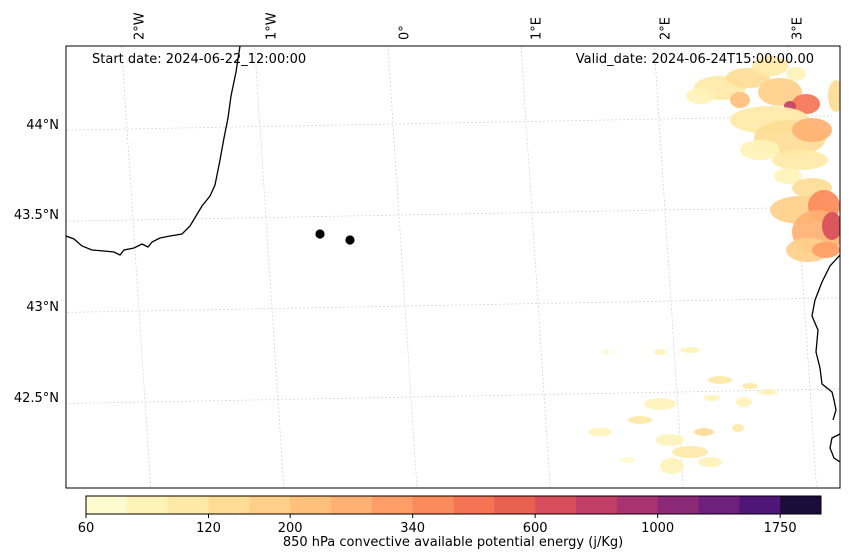  Describe the element at coordinates (798, 28) in the screenshot. I see `lon-tick-label: 3°E` at that location.